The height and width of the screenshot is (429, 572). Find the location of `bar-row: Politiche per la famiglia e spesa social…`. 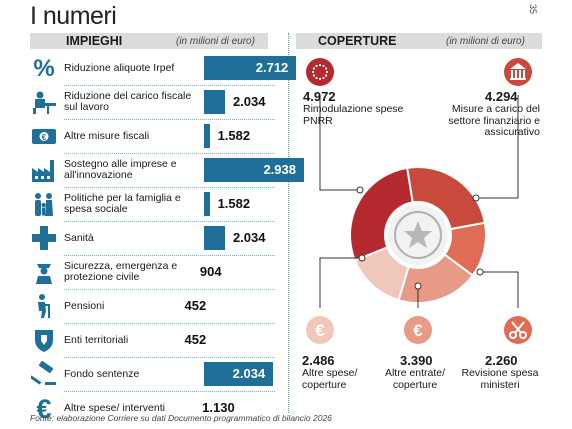

bar-row: Politiche per la famiglia e spesa social… is located at coordinates (152, 205).